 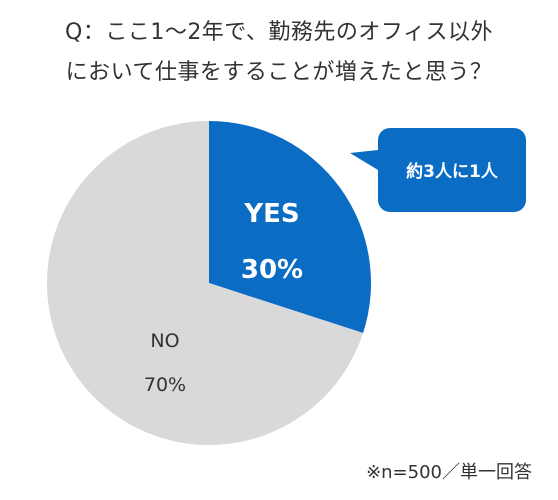 I want to click on callout: 約3人に1人, so click(x=438, y=170).